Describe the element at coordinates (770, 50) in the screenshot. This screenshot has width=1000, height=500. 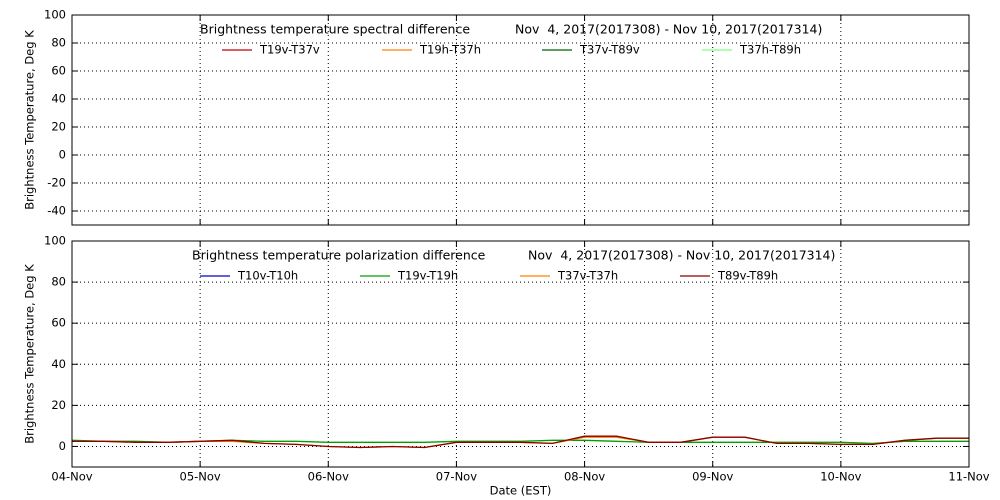
I see `legend-label: T37h-T89h` at that location.